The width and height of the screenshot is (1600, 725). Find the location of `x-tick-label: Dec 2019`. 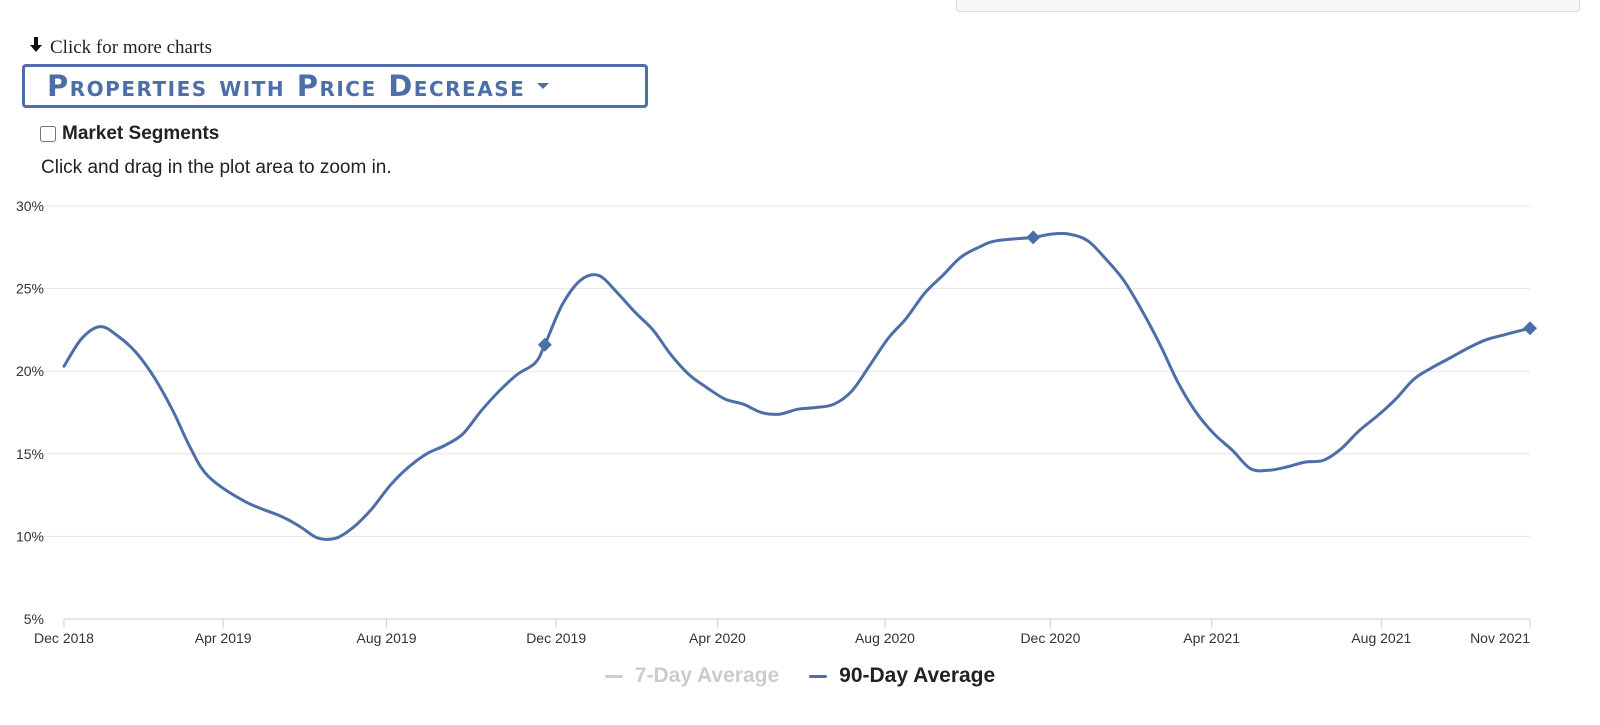

x-tick-label: Dec 2019 is located at coordinates (556, 638).